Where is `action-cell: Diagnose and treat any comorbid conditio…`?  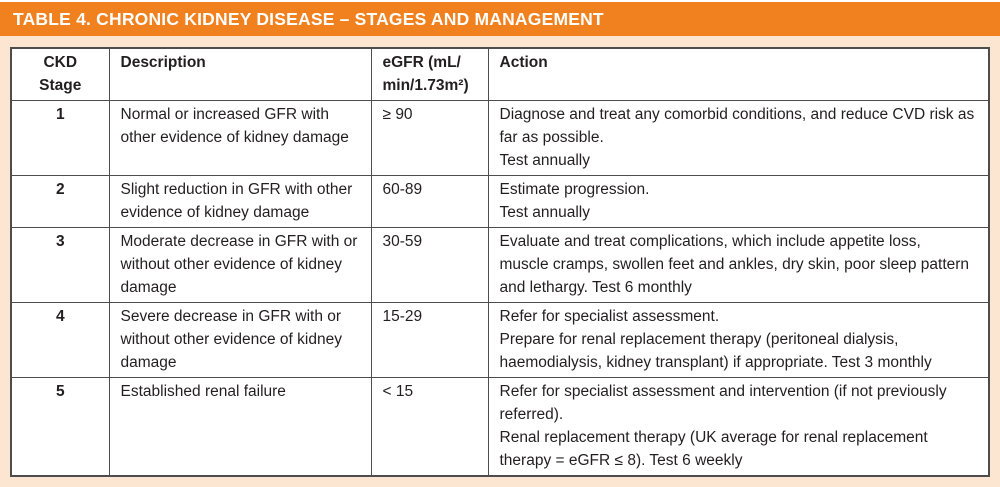
action-cell: Diagnose and treat any comorbid conditio… is located at coordinates (738, 138).